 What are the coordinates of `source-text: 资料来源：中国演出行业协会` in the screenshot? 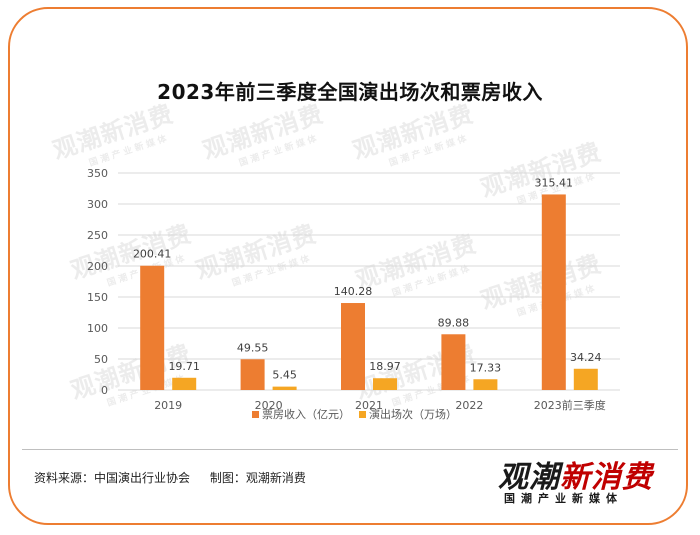 It's located at (112, 478).